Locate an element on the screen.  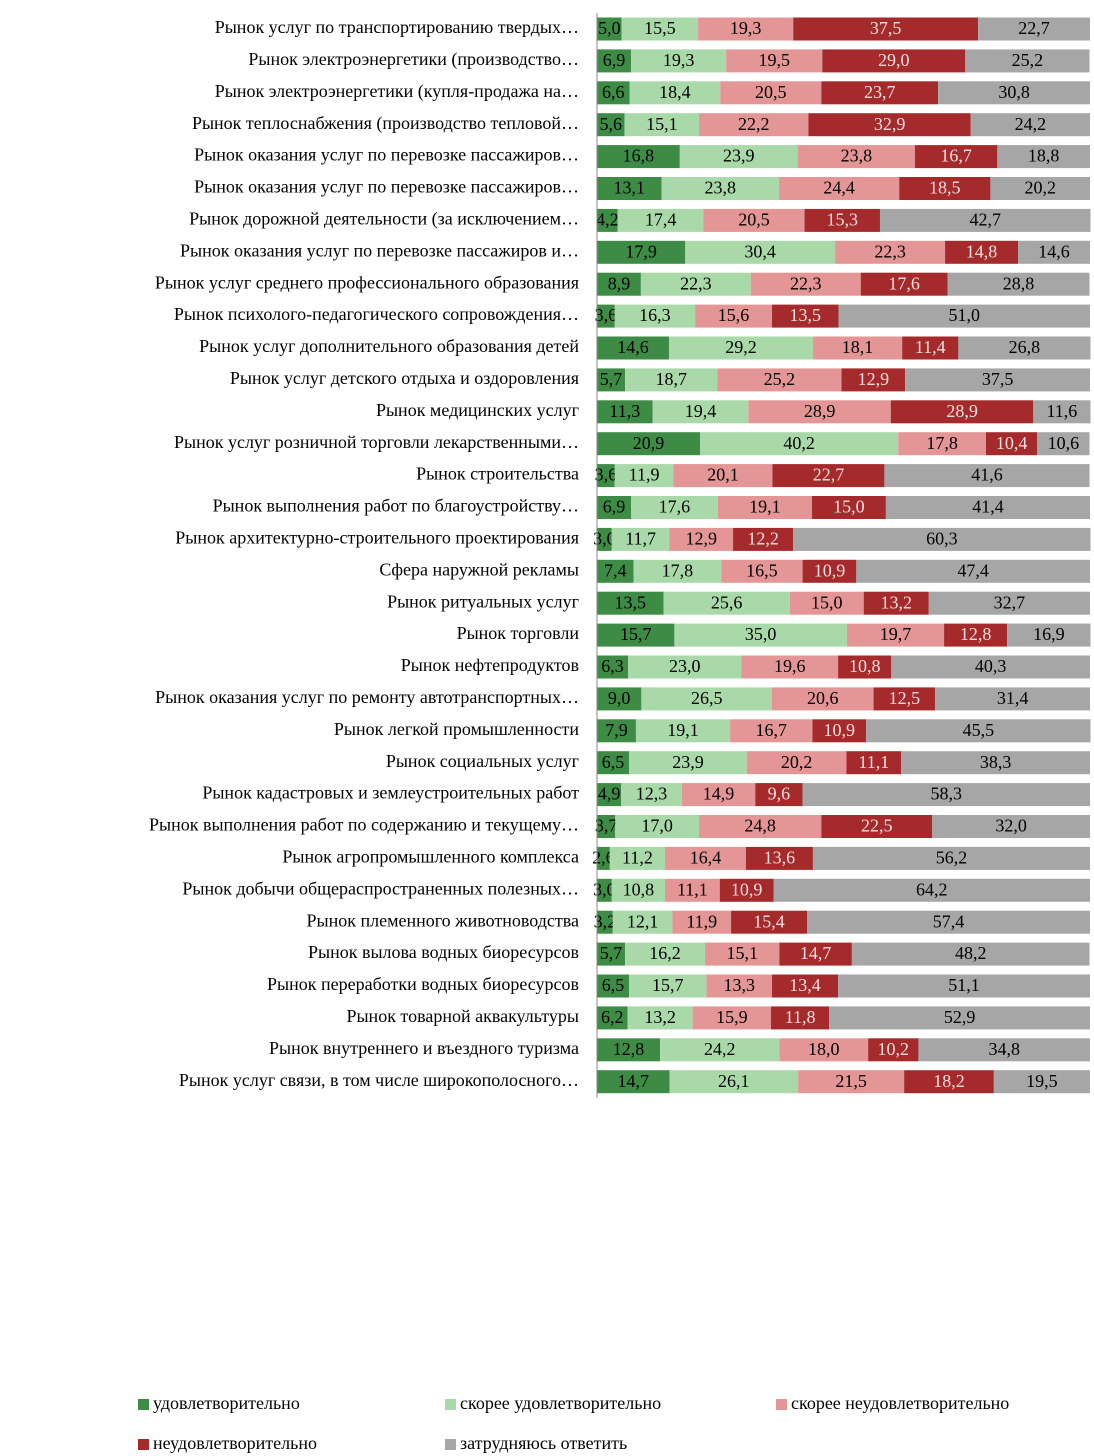
value-label: 40,2 is located at coordinates (799, 443).